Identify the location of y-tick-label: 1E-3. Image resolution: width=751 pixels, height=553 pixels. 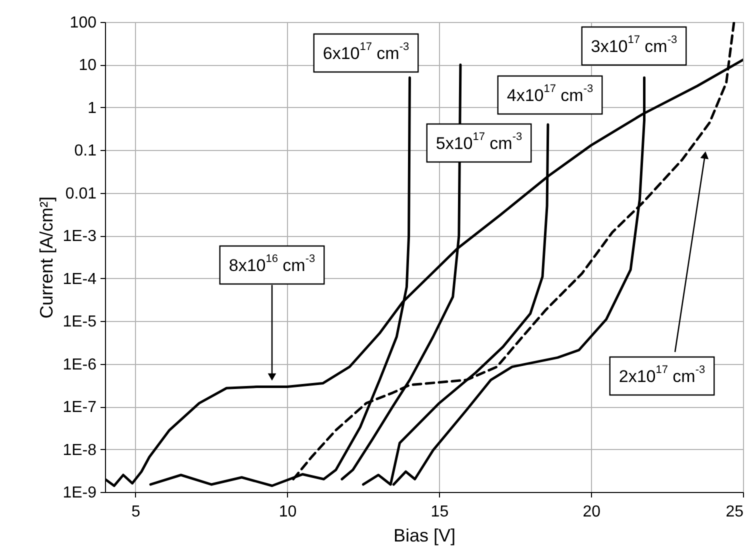
(79, 237).